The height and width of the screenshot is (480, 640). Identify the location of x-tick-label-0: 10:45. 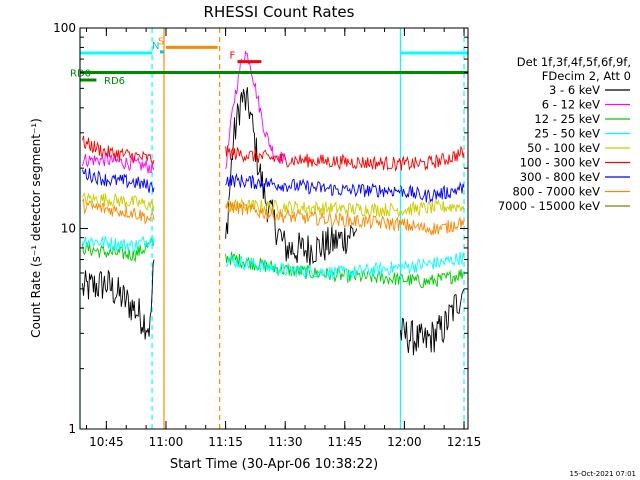
(106, 442).